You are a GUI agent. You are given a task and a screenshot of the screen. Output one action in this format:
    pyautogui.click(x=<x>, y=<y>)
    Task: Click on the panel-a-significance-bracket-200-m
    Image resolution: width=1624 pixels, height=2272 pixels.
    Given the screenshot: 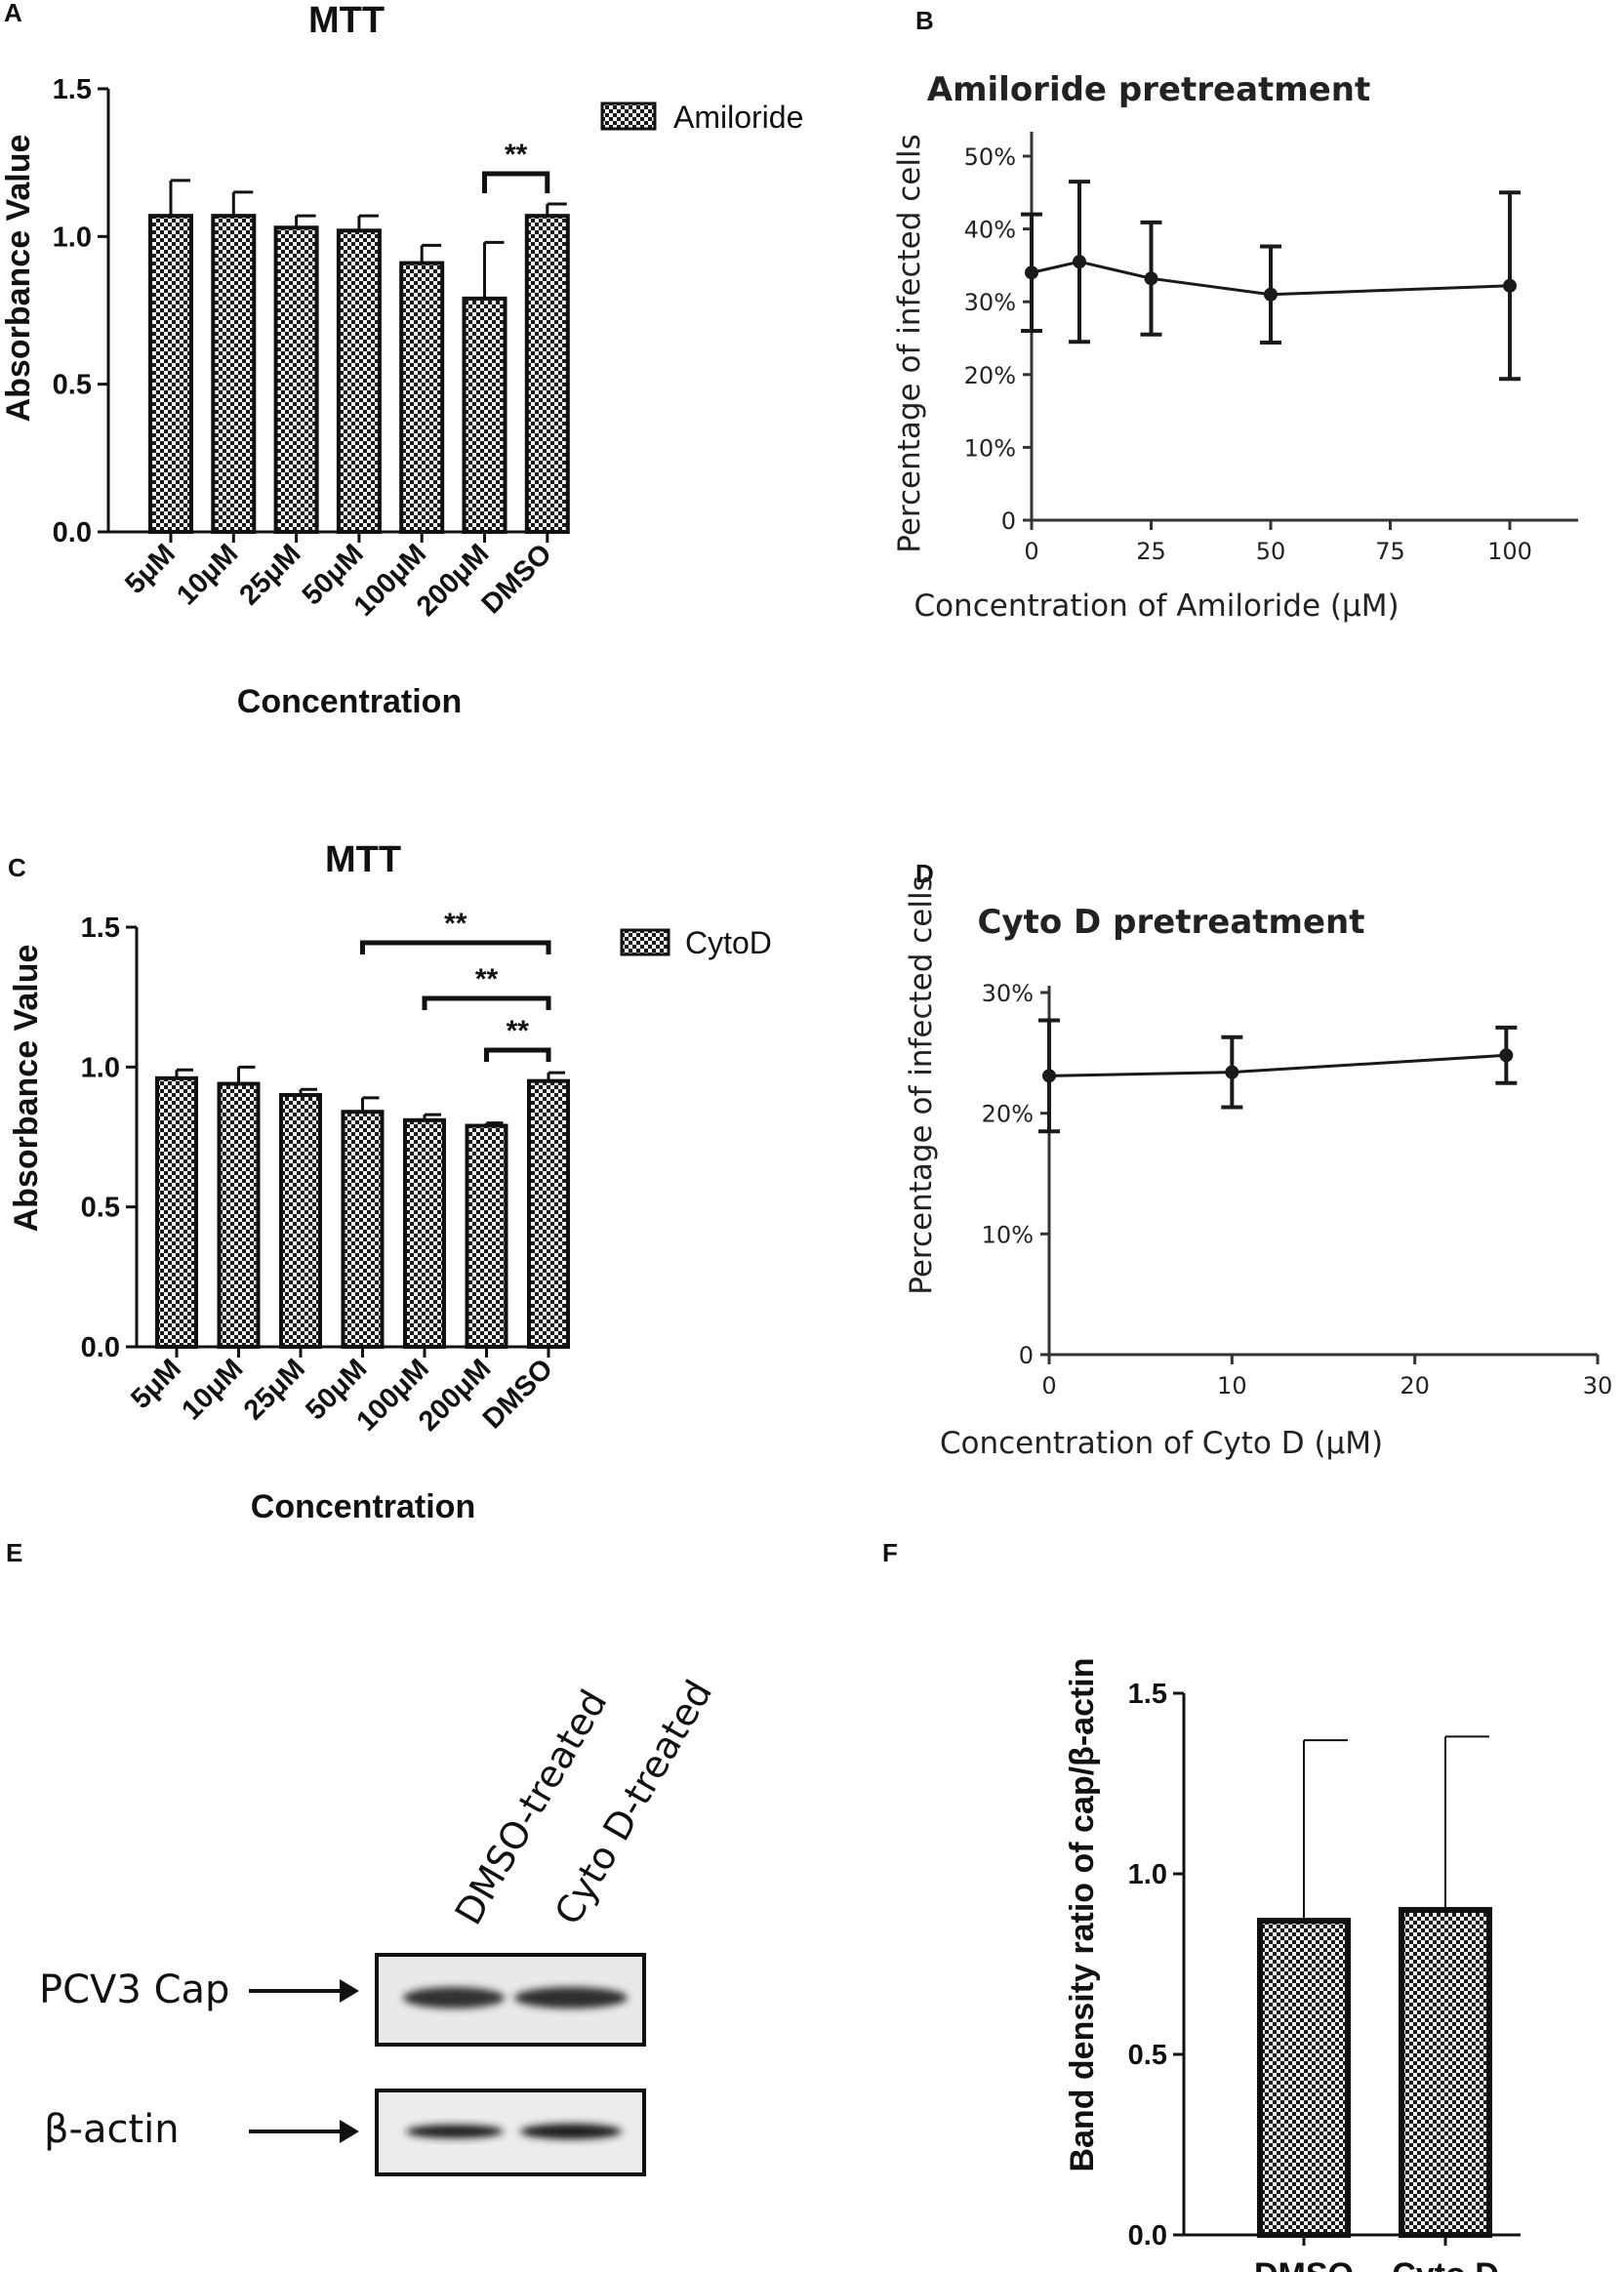 What is the action you would take?
    pyautogui.click(x=516, y=182)
    